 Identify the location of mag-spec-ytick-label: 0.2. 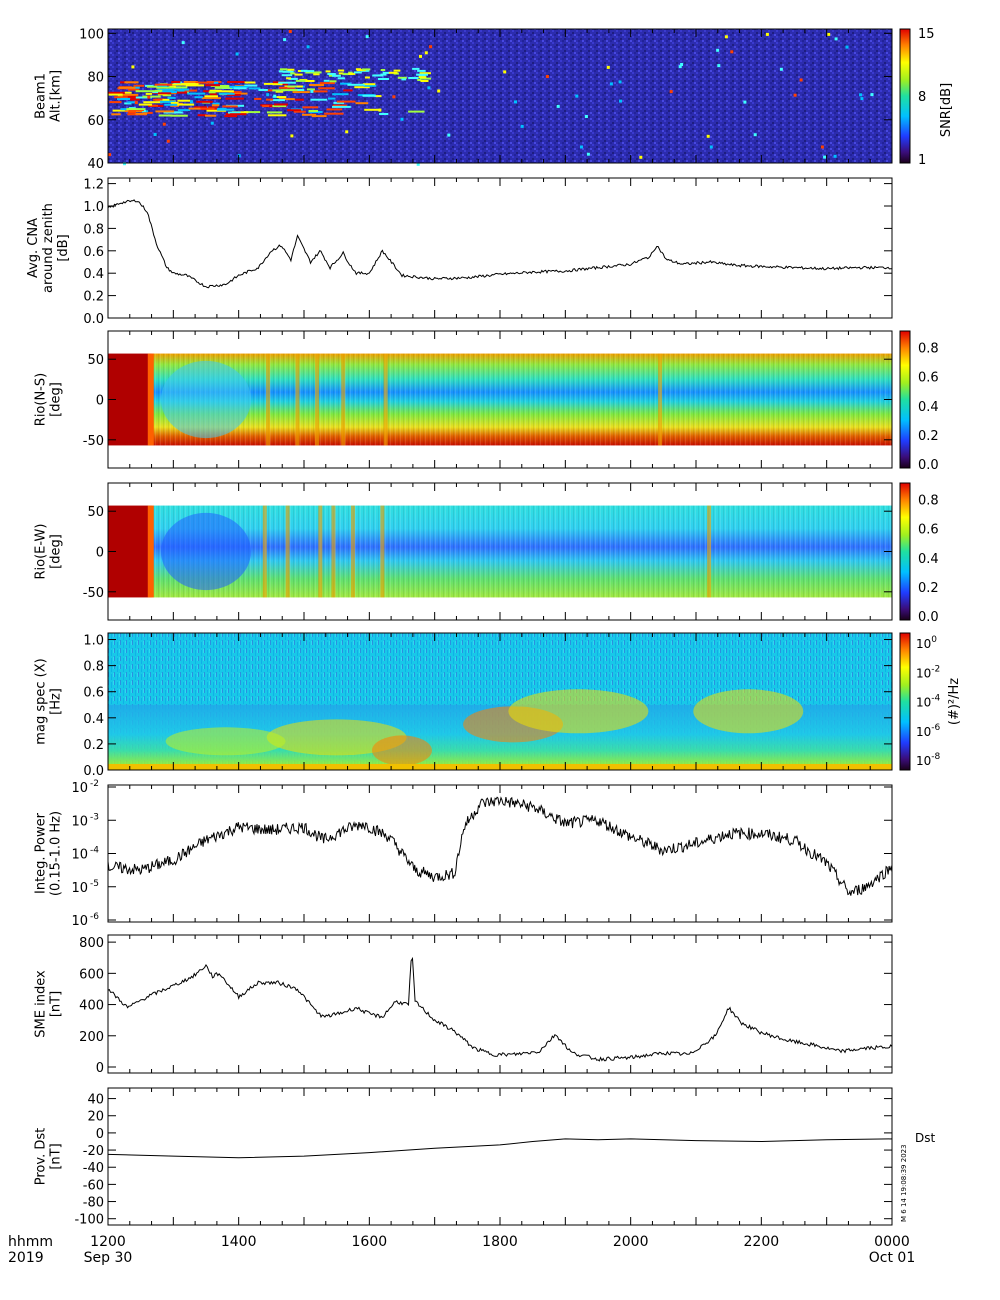
(93, 745).